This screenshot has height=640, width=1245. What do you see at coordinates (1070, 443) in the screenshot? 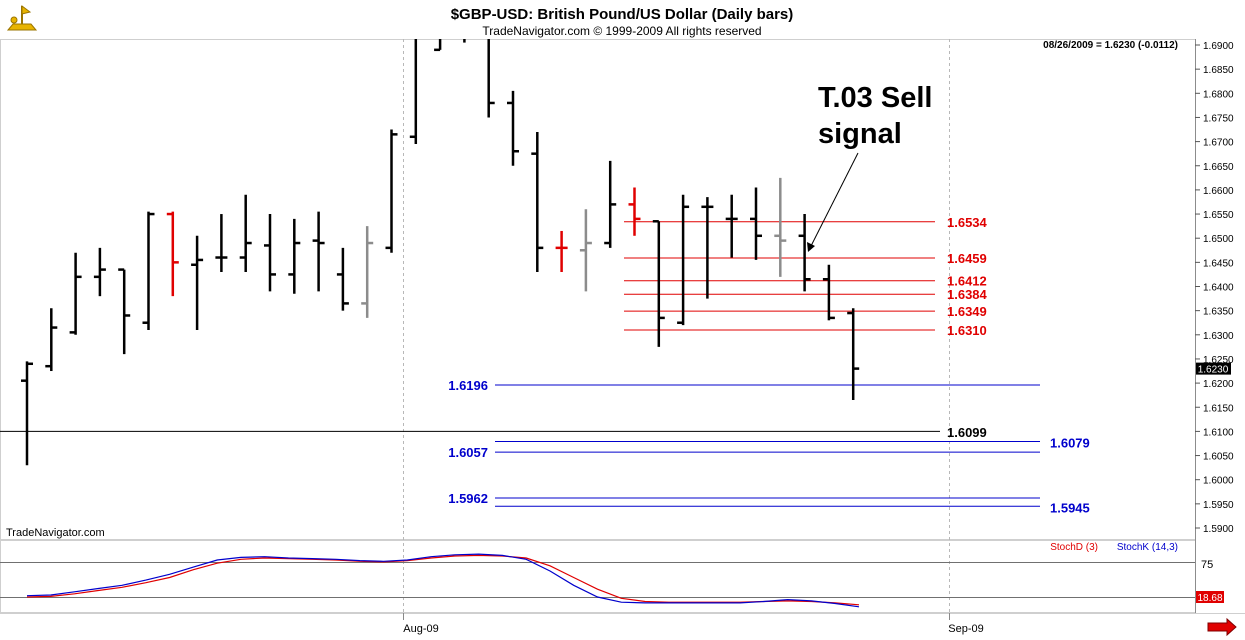
I see `blue-level-label: 1.6079` at bounding box center [1070, 443].